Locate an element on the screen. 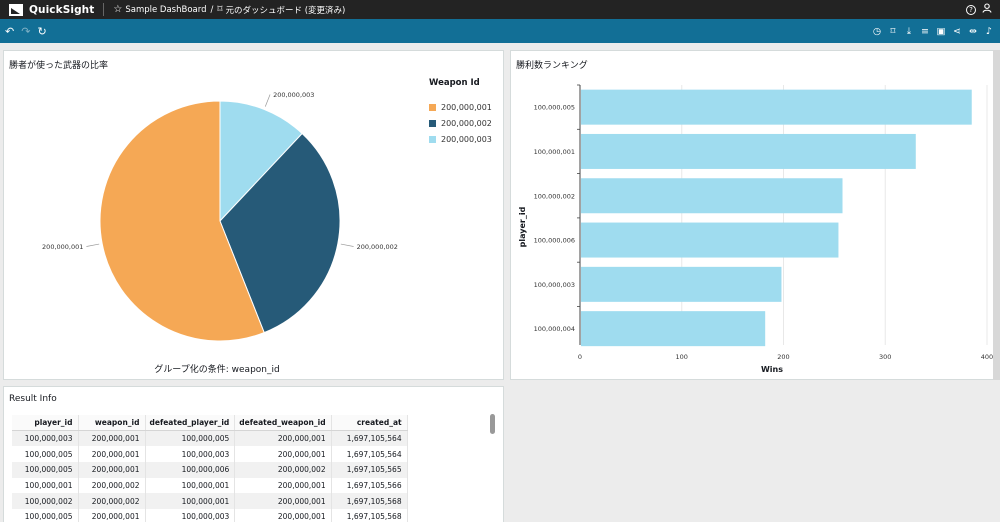 Image resolution: width=1000 pixels, height=522 pixels. bar-xlabel: Wins is located at coordinates (772, 369).